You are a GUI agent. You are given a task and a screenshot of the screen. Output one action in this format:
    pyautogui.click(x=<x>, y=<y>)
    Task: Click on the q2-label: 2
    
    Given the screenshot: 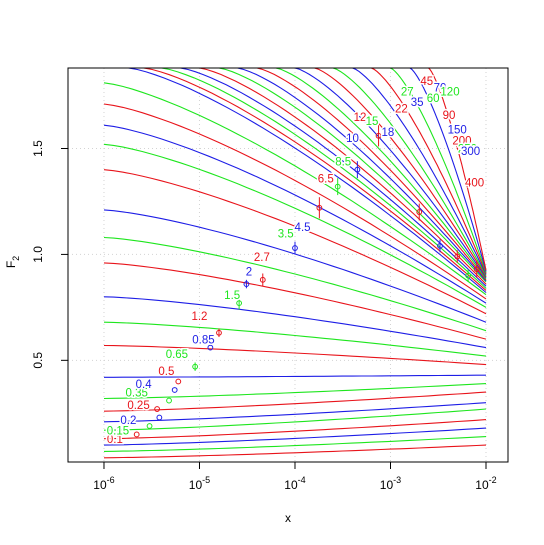 What is the action you would take?
    pyautogui.click(x=249, y=273)
    